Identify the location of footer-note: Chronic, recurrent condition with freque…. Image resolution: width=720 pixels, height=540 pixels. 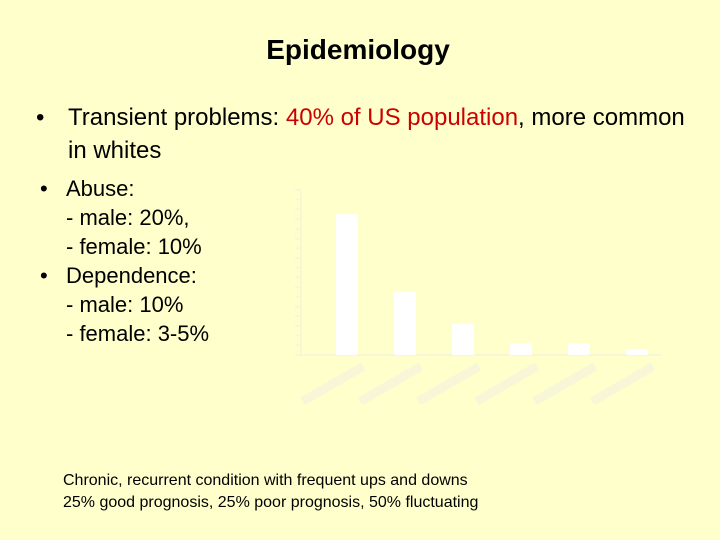
(270, 492).